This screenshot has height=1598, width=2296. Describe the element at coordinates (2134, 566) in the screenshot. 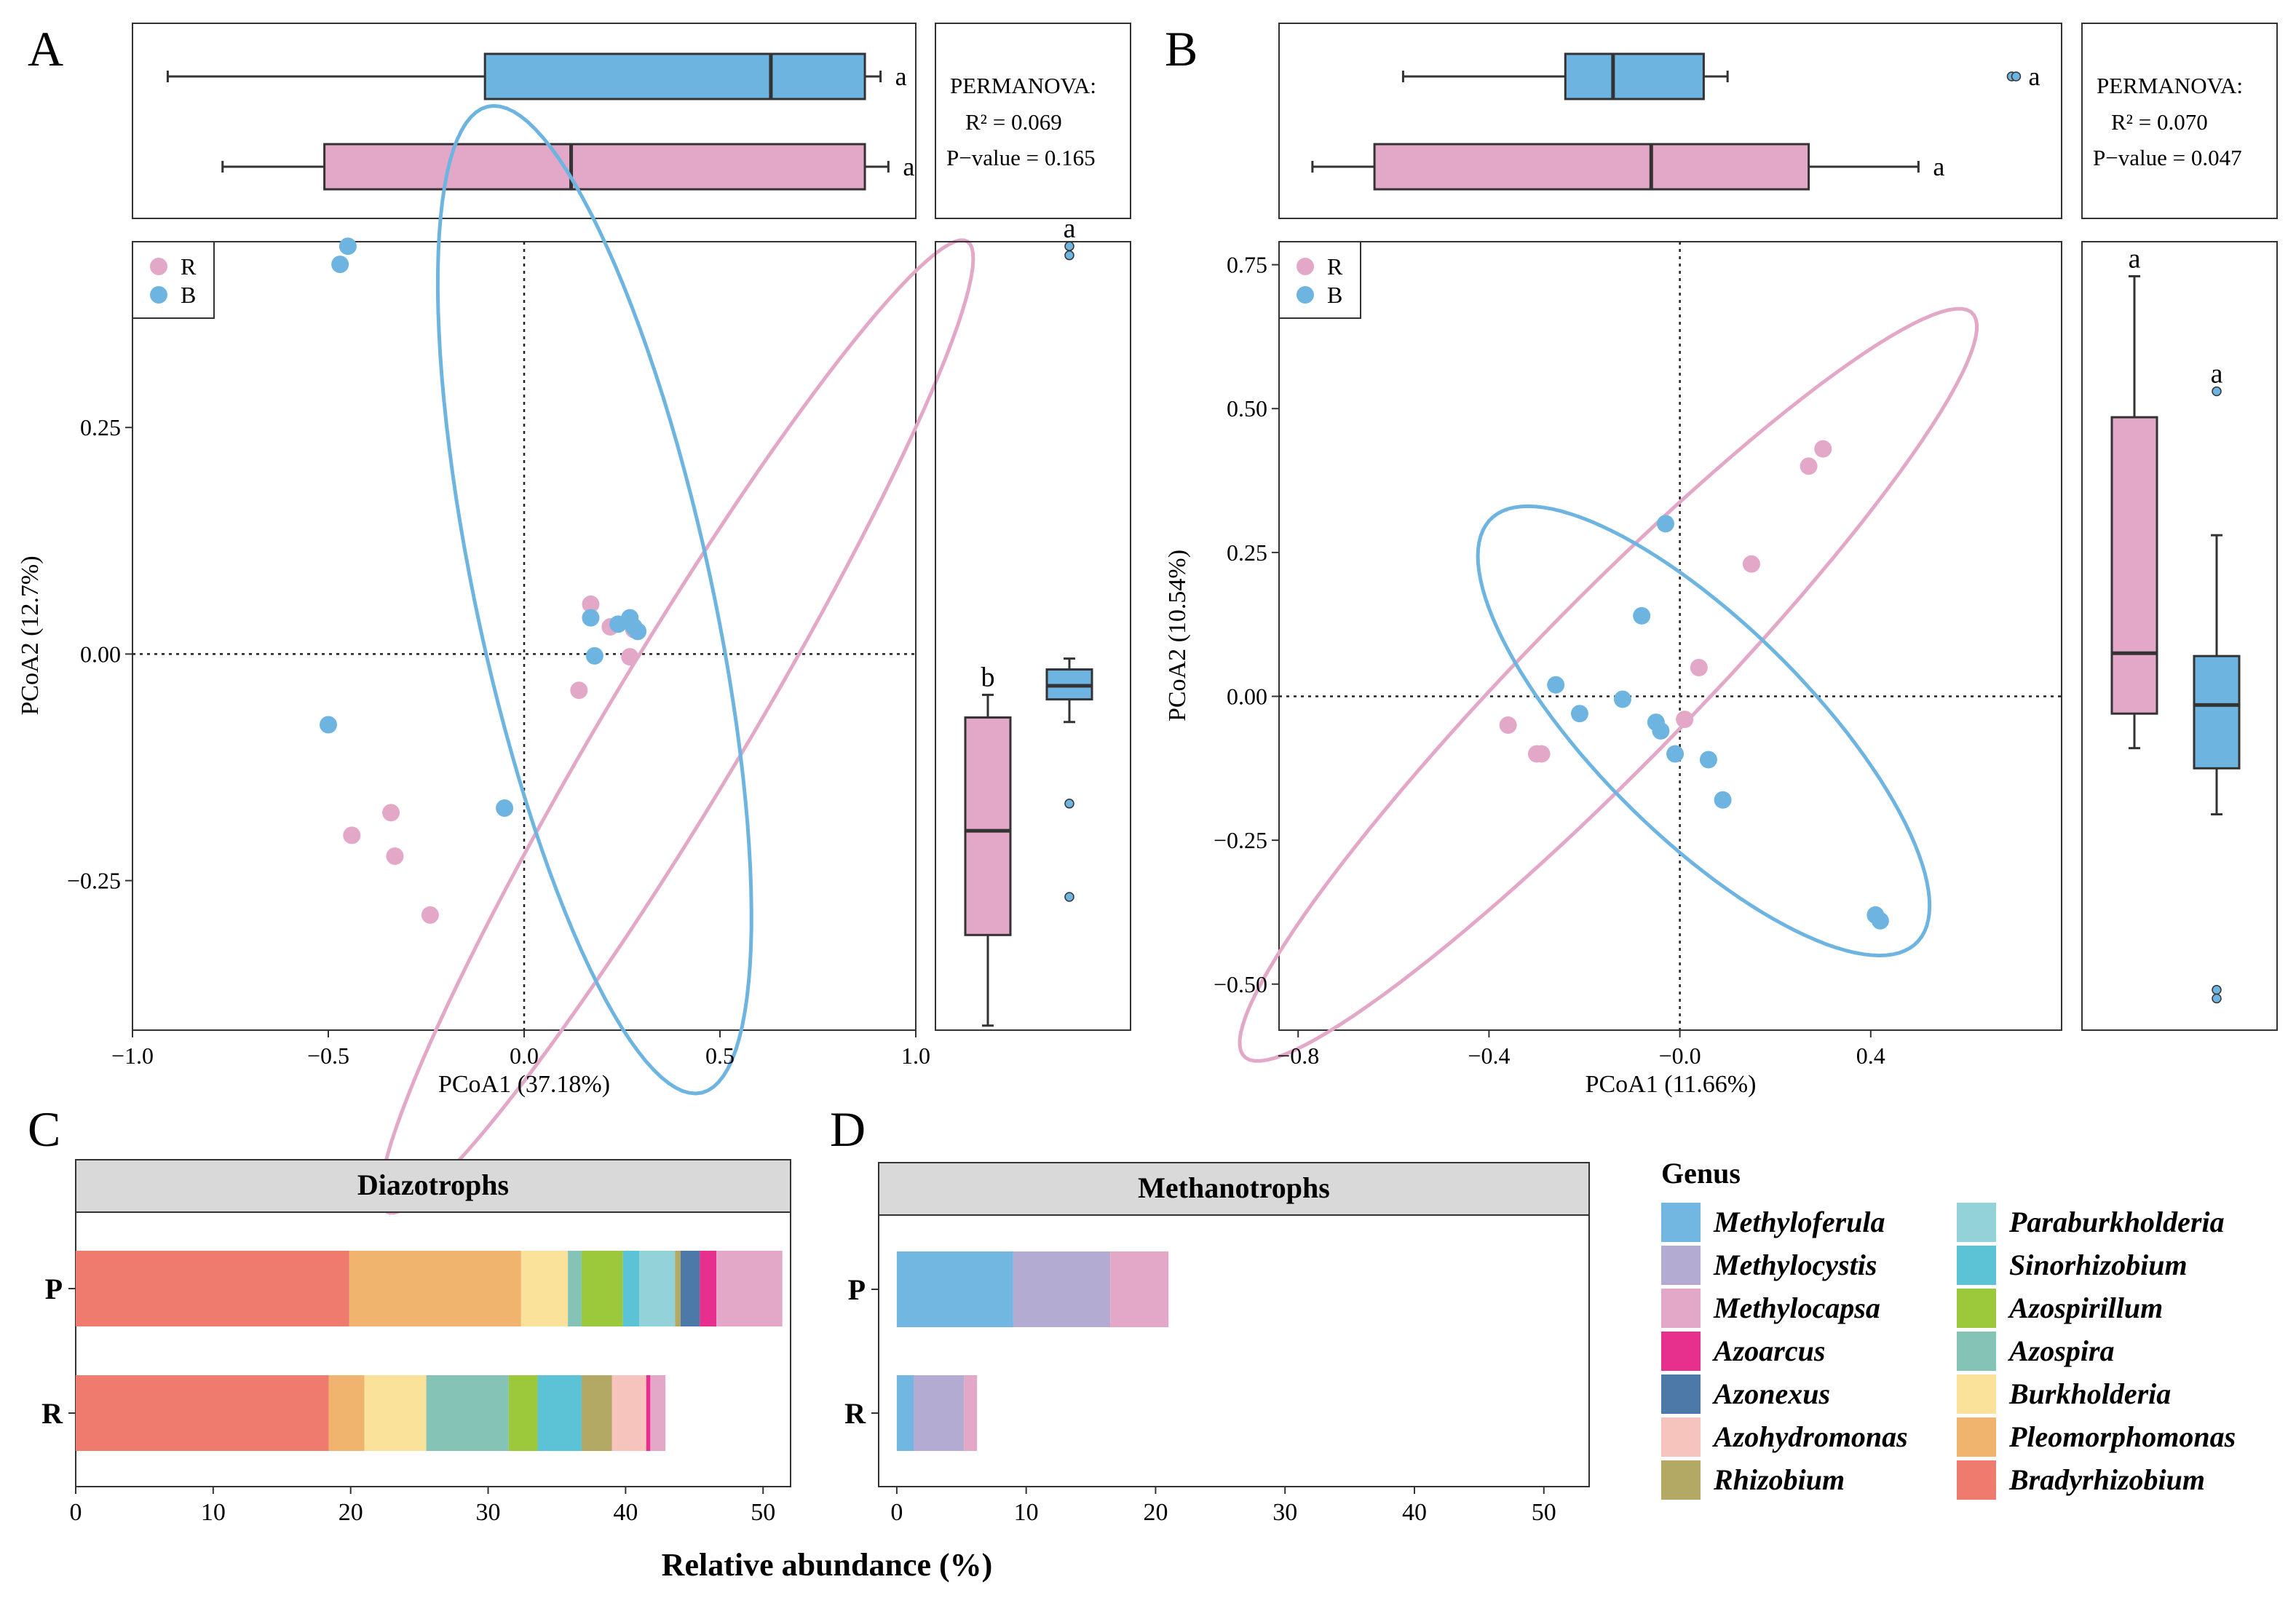

I see `panel-b-side-box-r` at that location.